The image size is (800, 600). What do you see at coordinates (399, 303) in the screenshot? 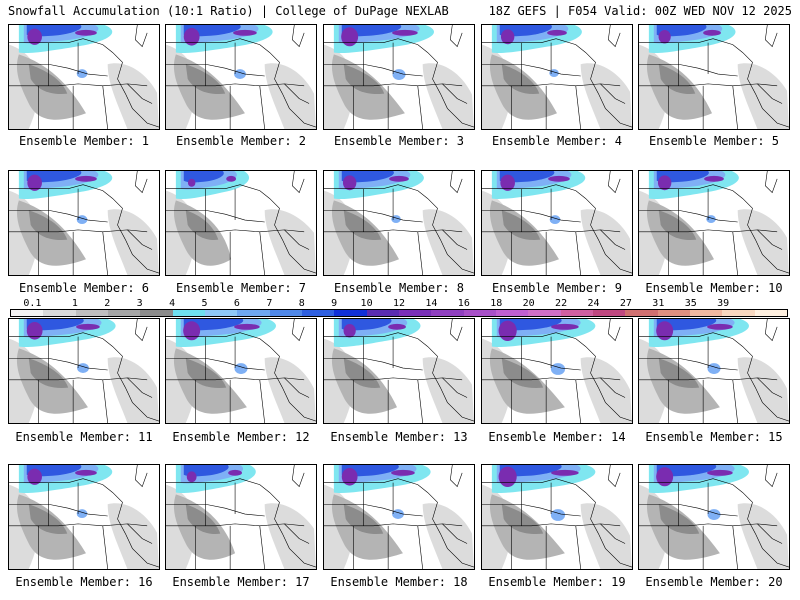
I see `scale-tick-labels: 0.1 1 2 3 4 5 6 7 8 9 10 12 14 16 18 20 22 24 27 31 35 39` at bounding box center [399, 303].